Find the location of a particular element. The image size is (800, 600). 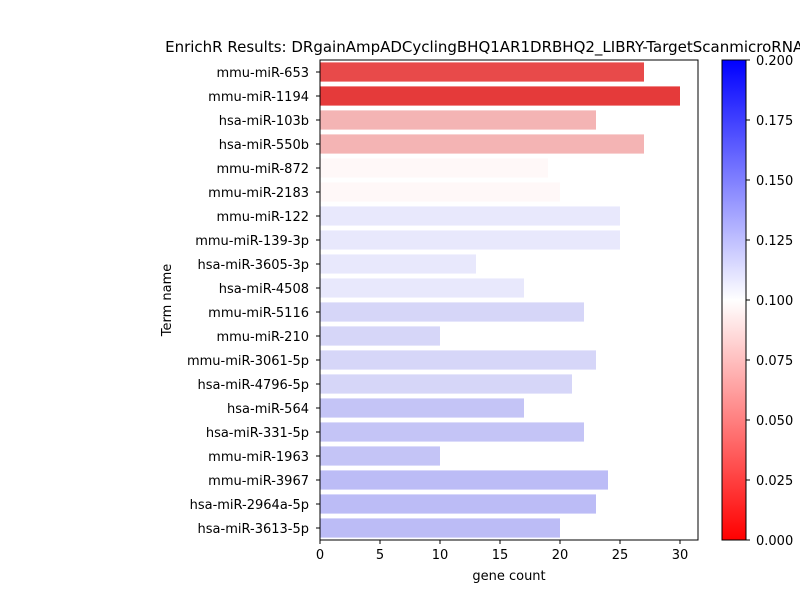

y-tick-label: mmu-miR-1963 is located at coordinates (258, 457).